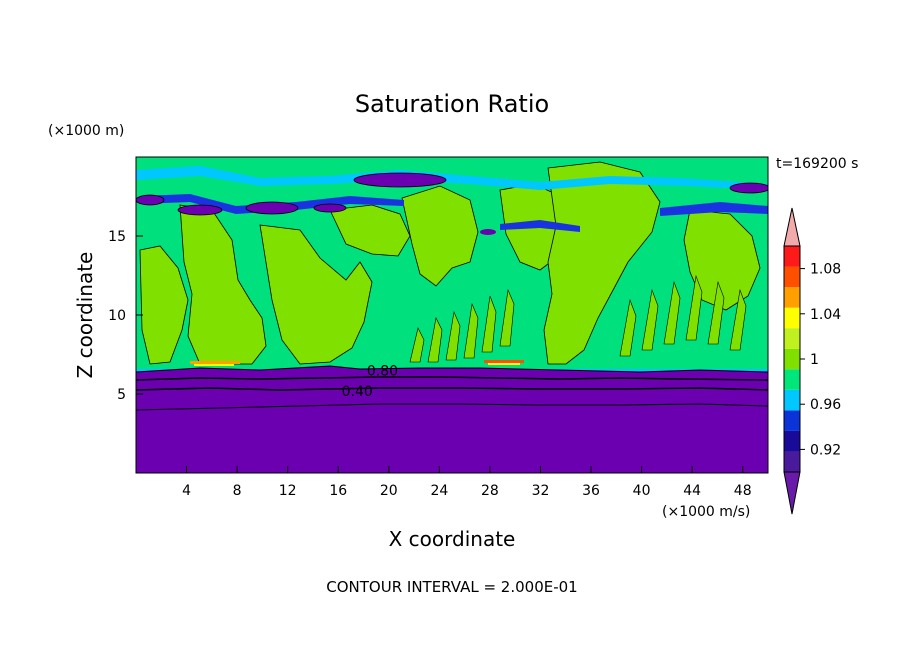 The image size is (904, 654). Describe the element at coordinates (382, 371) in the screenshot. I see `contour-label: 0.80` at that location.